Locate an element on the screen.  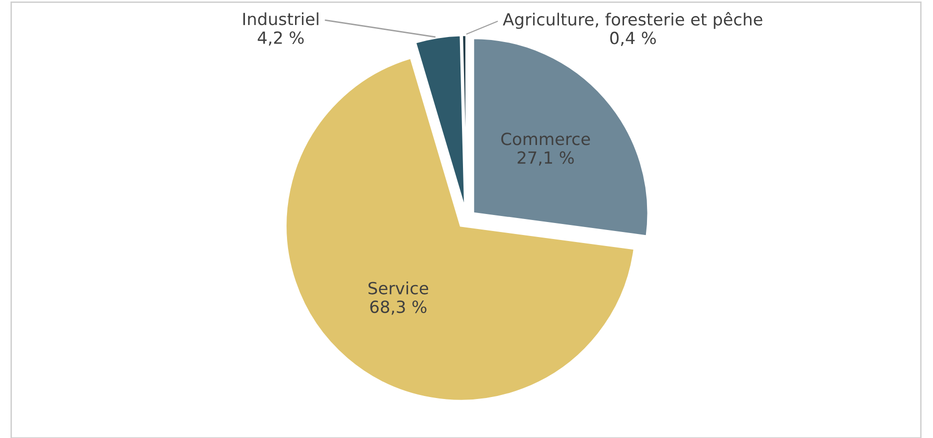
slice-label: Commerce is located at coordinates (545, 139).